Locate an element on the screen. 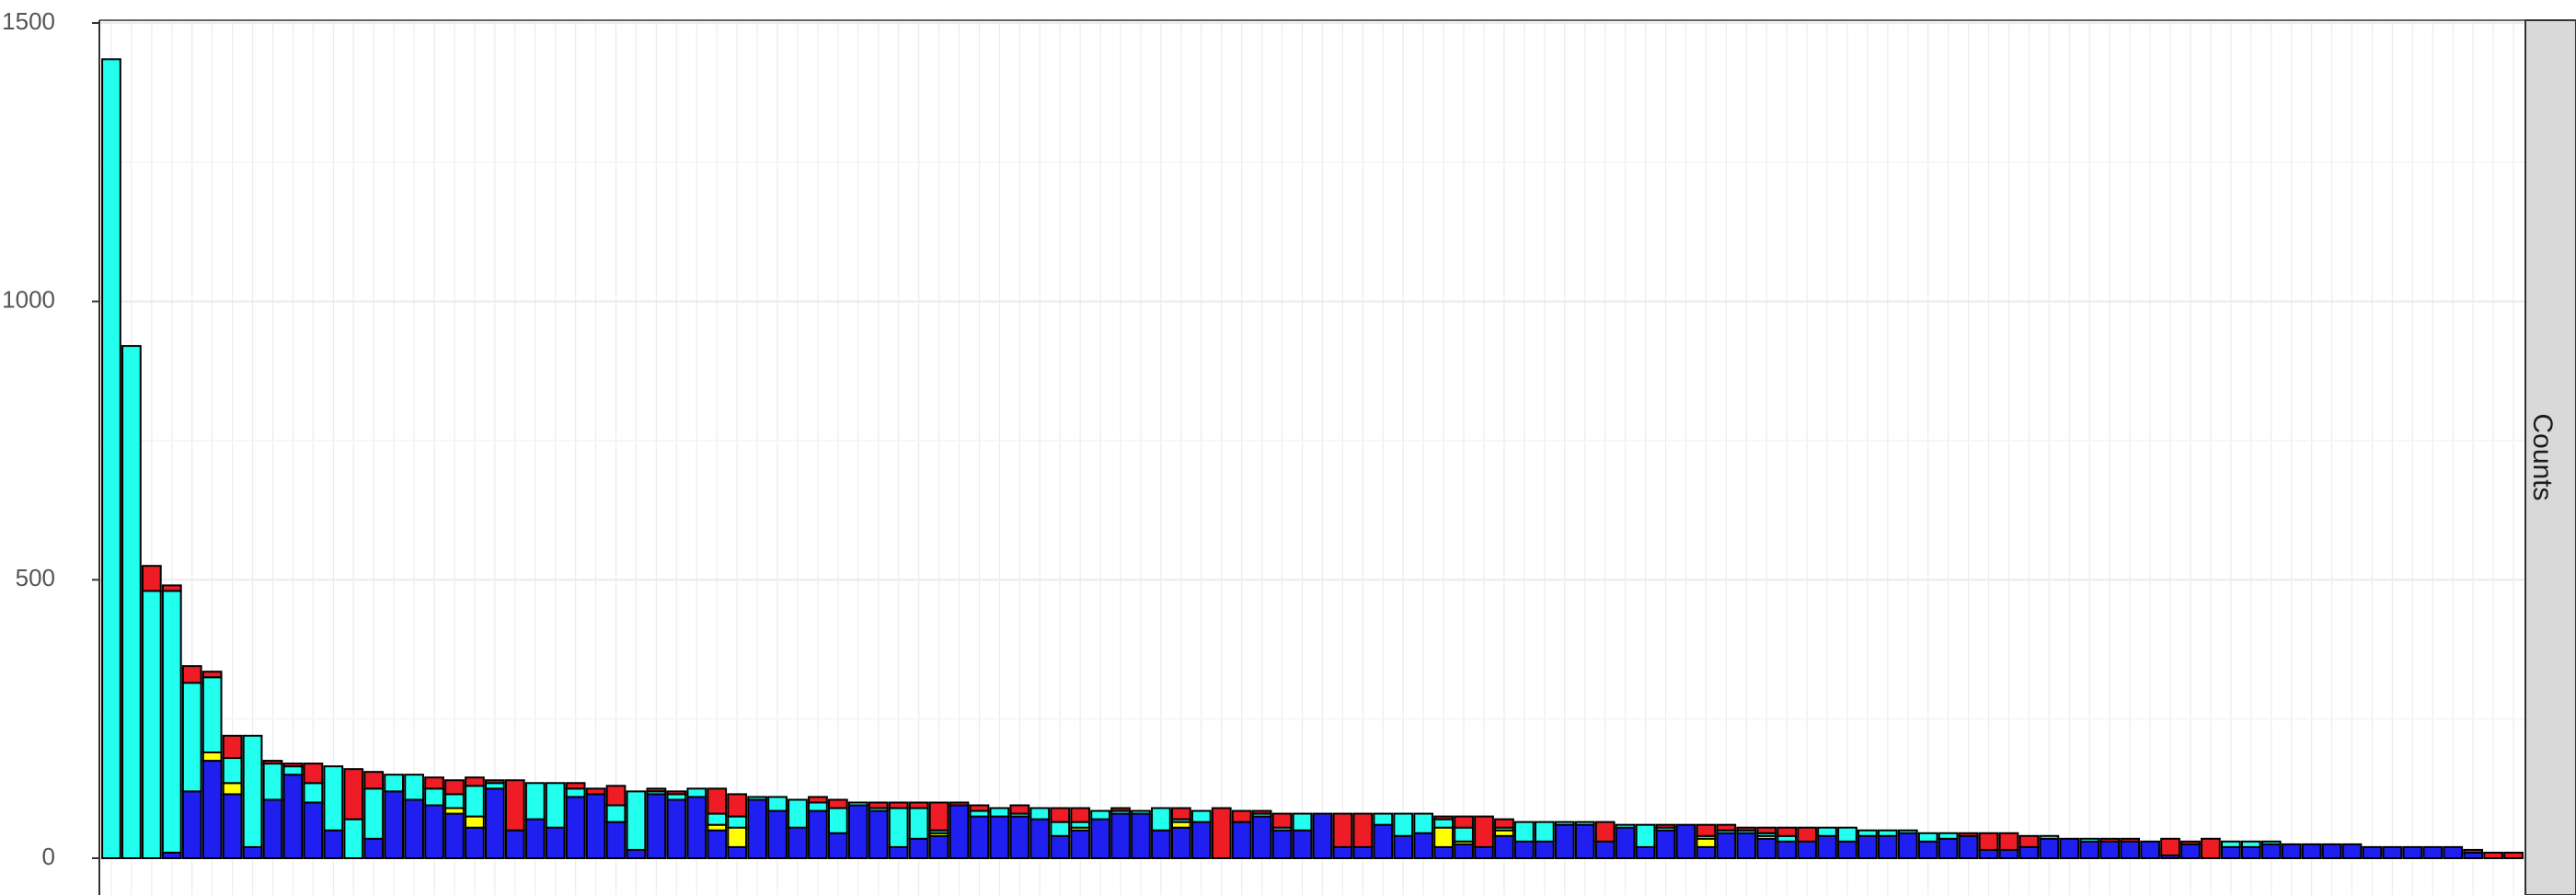 This screenshot has width=2576, height=895. y-axis-ticks: 0 500 1000 1500 is located at coordinates (50, 438).